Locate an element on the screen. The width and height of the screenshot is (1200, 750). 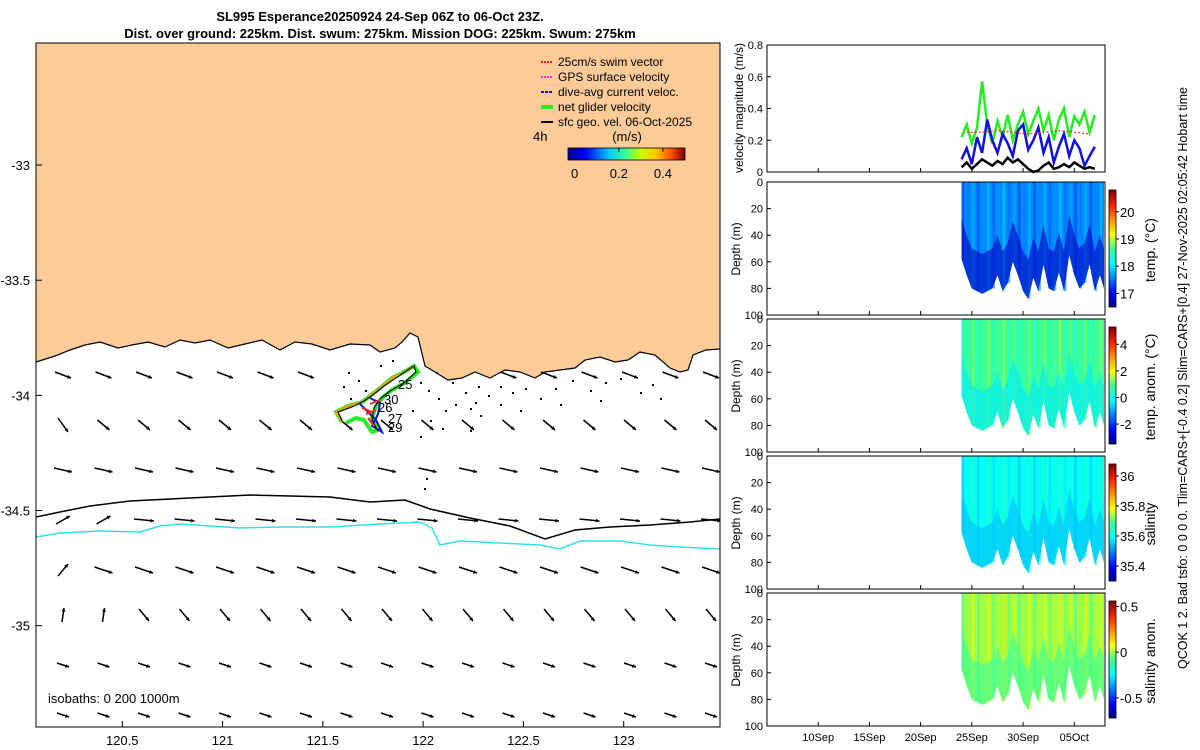
map-colorbar-ticks: 0 0.2 0.4 is located at coordinates (621, 164).